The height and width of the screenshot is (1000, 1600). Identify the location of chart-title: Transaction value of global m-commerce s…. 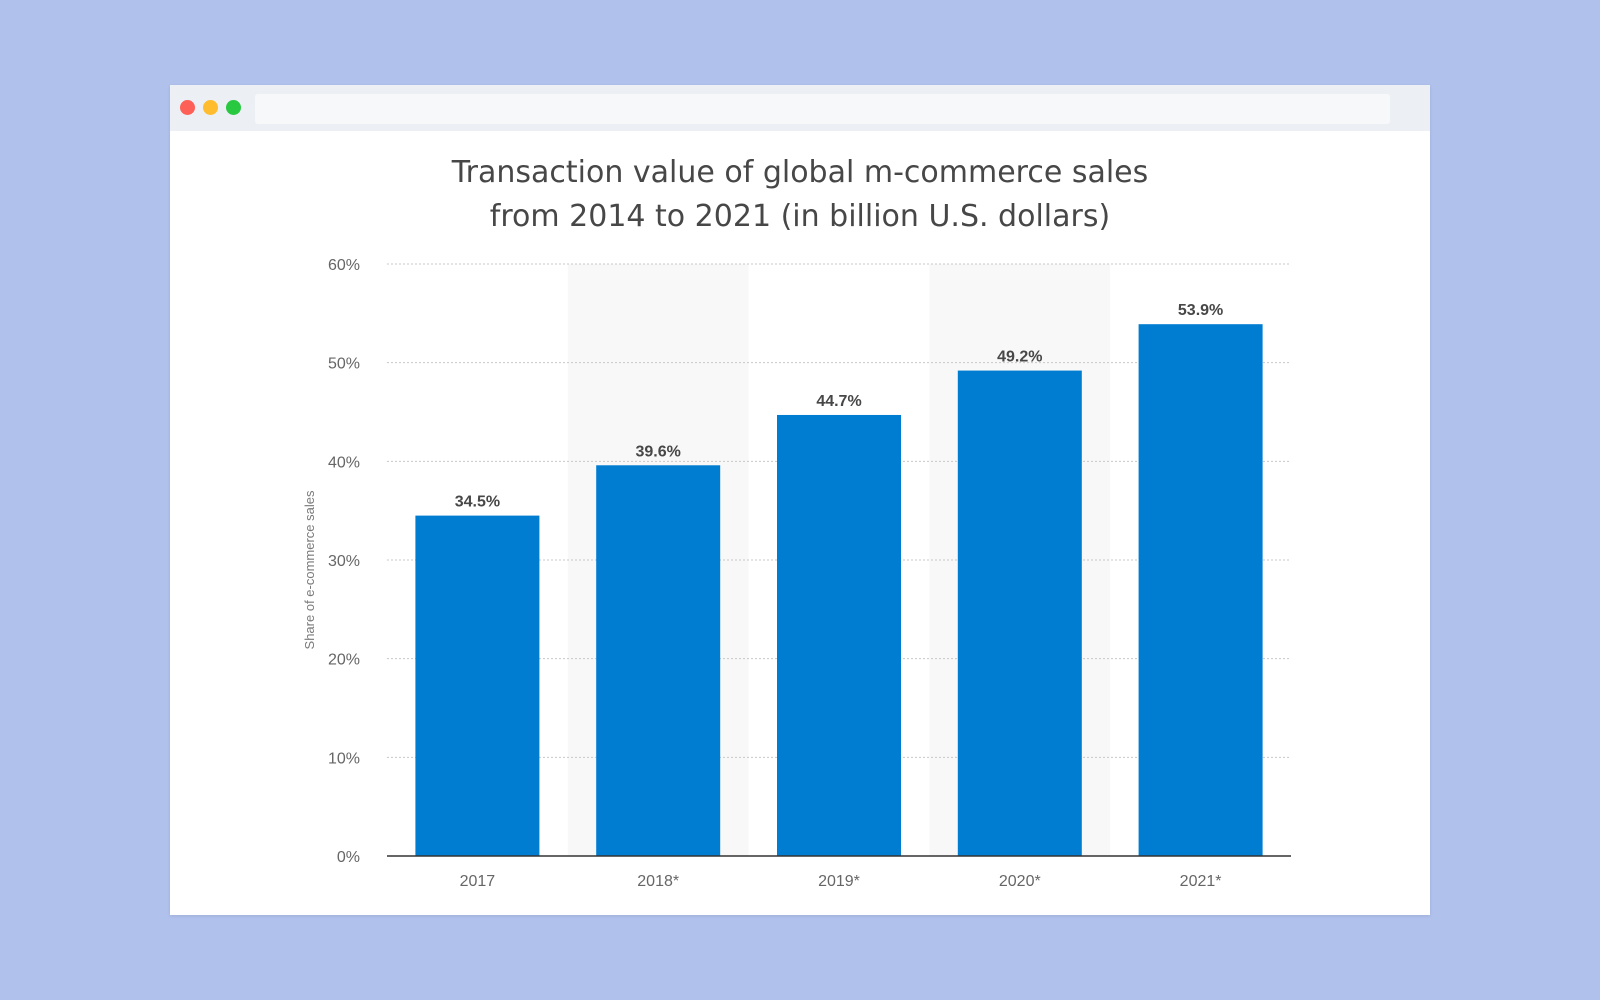
(800, 195).